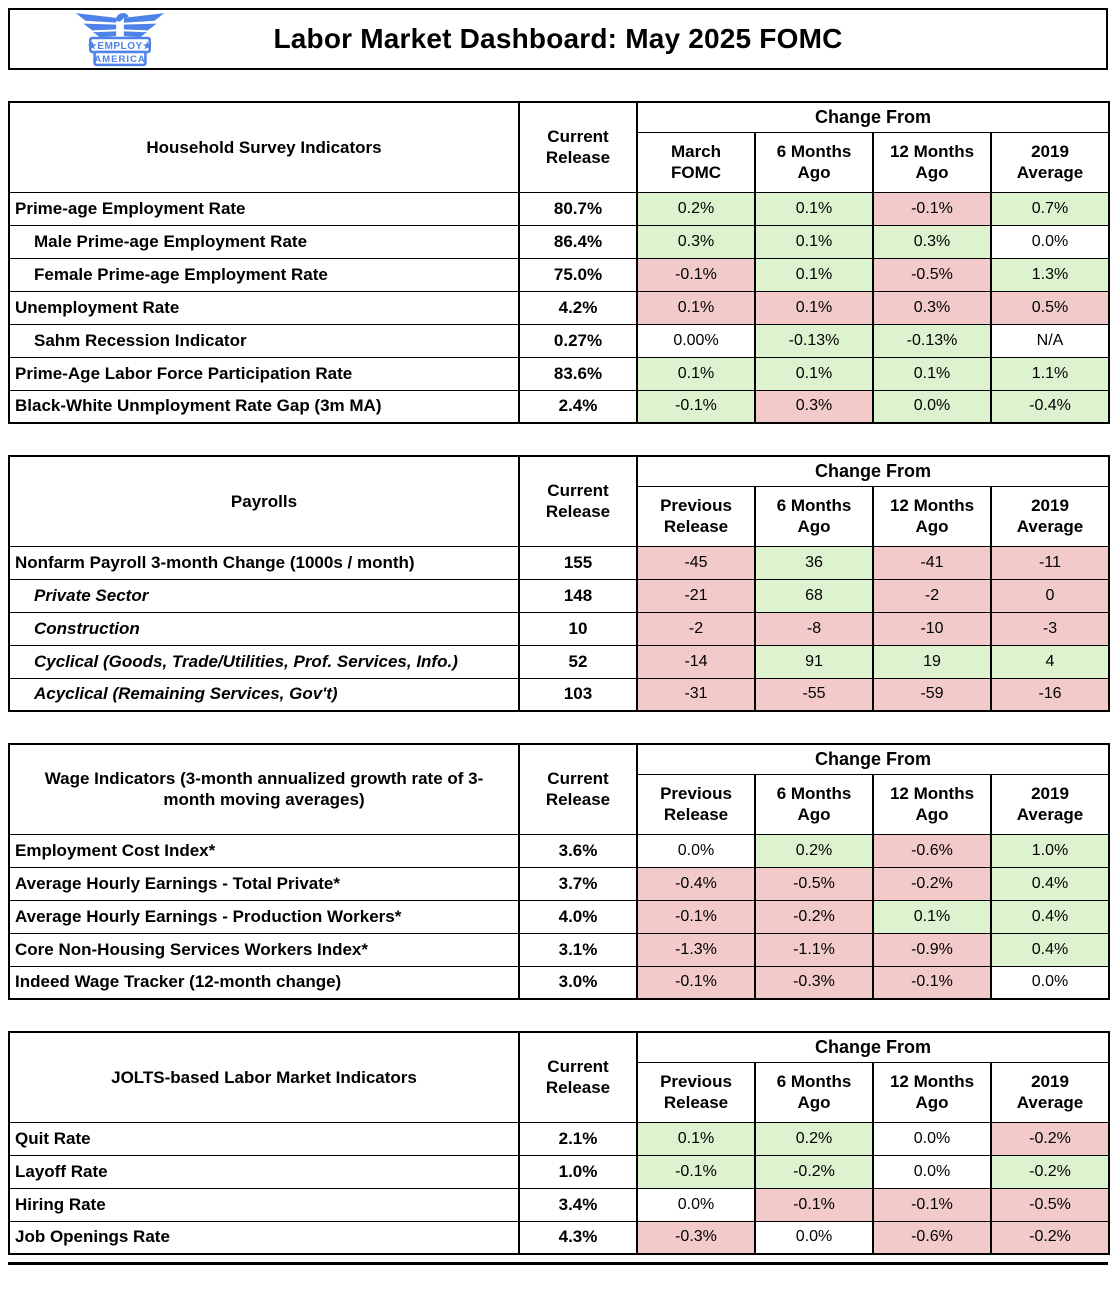 This screenshot has height=1296, width=1116. What do you see at coordinates (264, 1077) in the screenshot?
I see `jolts-section-title: JOLTS-based Labor Market Indicators` at bounding box center [264, 1077].